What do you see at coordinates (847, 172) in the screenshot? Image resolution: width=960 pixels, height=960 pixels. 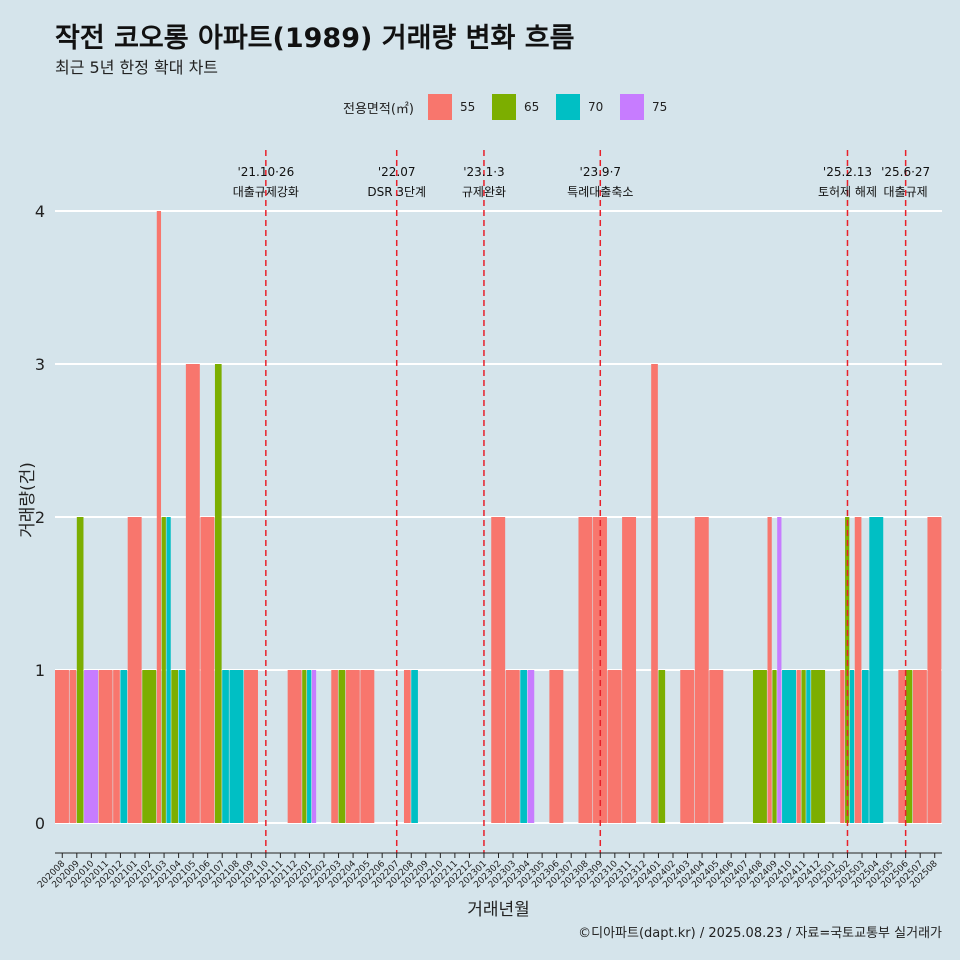 I see `annotation-date: '25.2.13` at bounding box center [847, 172].